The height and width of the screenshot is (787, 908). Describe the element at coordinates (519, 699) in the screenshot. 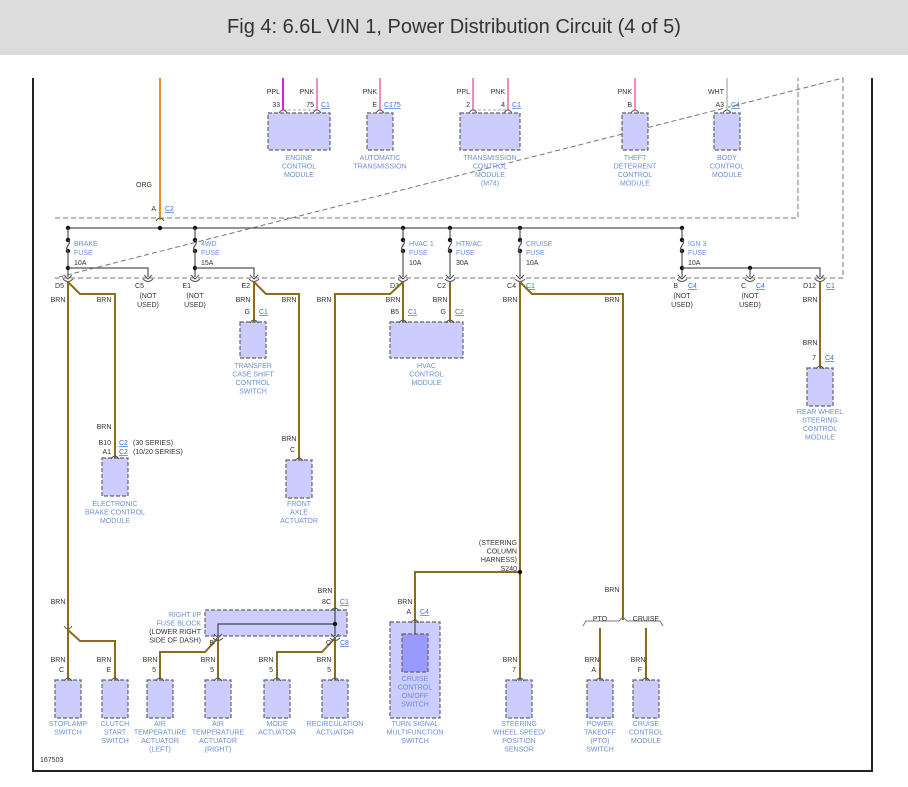

I see `steering-wheel-speed-position-sensor` at that location.